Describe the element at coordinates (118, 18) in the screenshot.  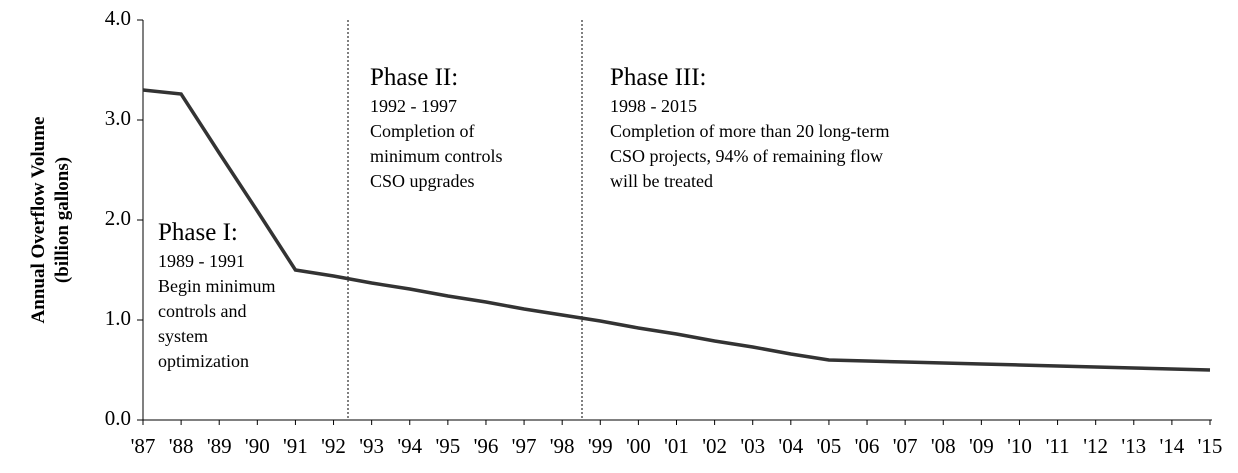
I see `y-tick-label: 4.0` at that location.